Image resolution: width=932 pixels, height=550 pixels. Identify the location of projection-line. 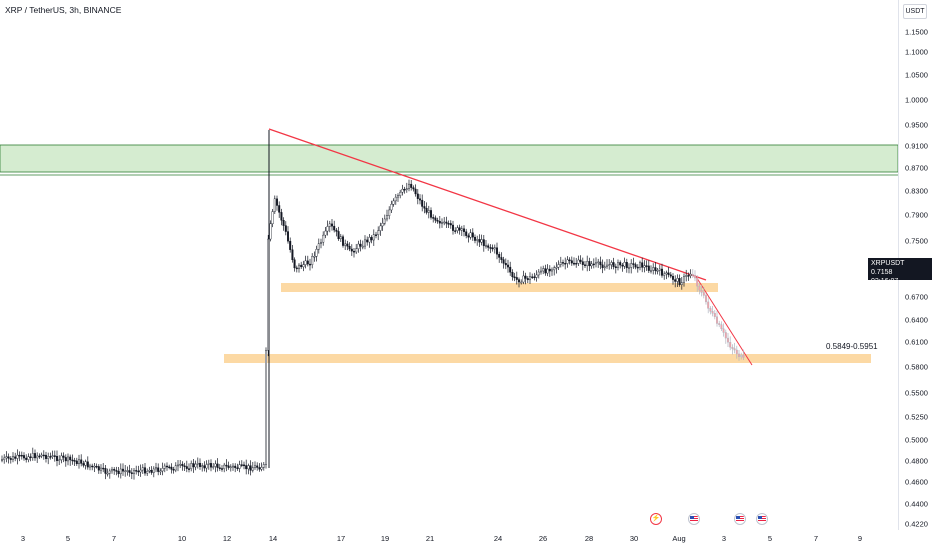
(723, 320).